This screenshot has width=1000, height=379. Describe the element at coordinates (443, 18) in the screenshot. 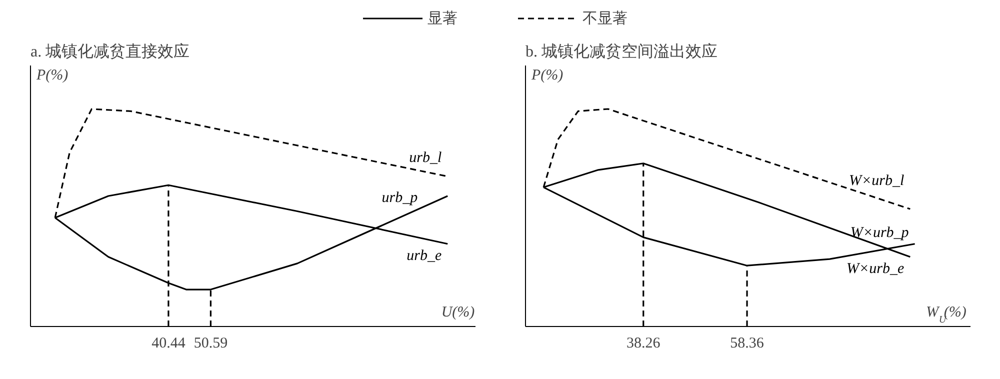

I see `text: 显著` at that location.